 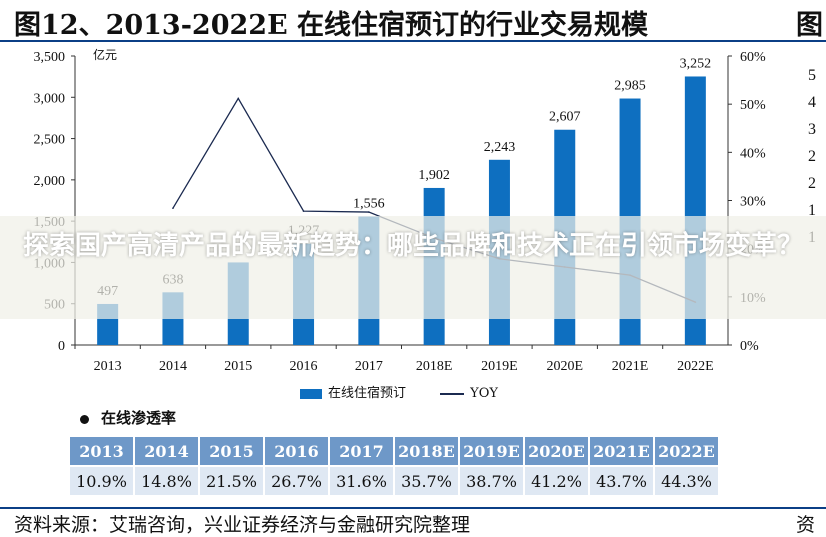 What do you see at coordinates (434, 175) in the screenshot?
I see `bar-data-label: 1,902` at bounding box center [434, 175].